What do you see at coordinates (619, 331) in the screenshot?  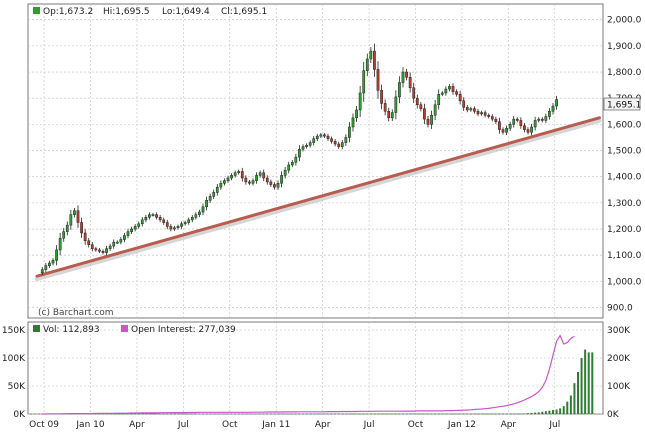 I see `open-interest-tick-label: 300K` at bounding box center [619, 331].